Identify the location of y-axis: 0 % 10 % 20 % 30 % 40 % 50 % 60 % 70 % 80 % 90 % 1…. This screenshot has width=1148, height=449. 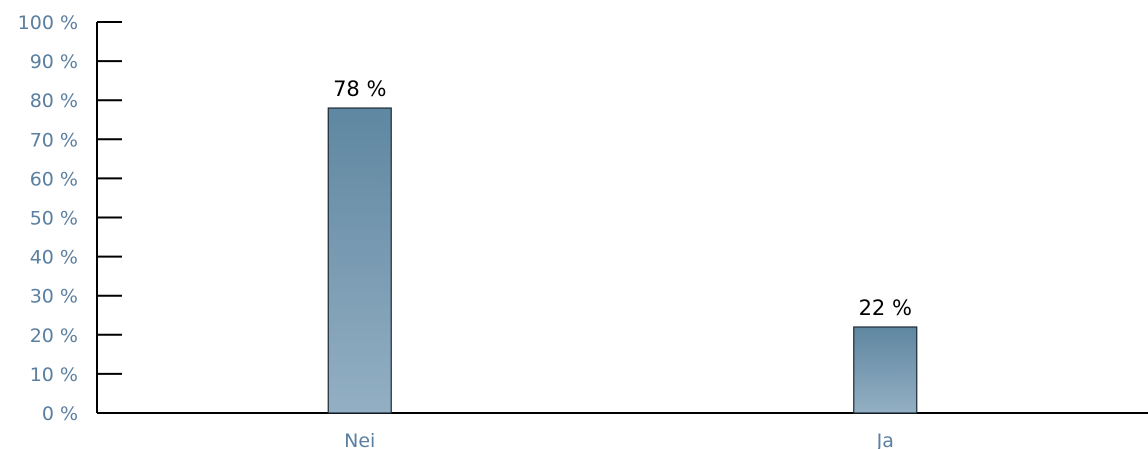
(70, 218).